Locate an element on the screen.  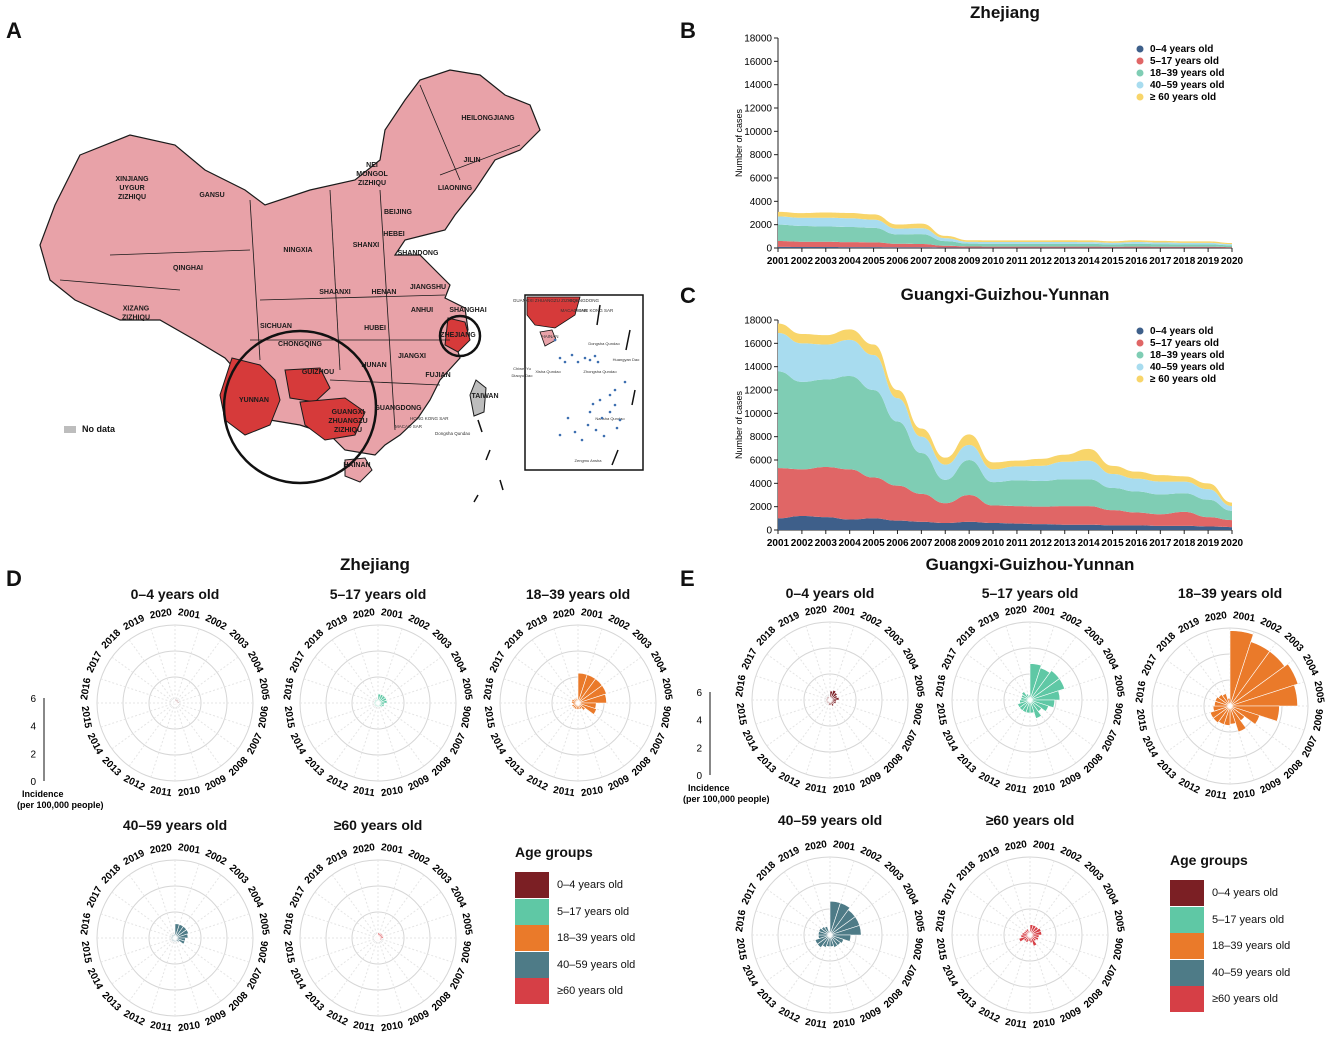
radial-d-title: Zhejiang is located at coordinates (375, 565).